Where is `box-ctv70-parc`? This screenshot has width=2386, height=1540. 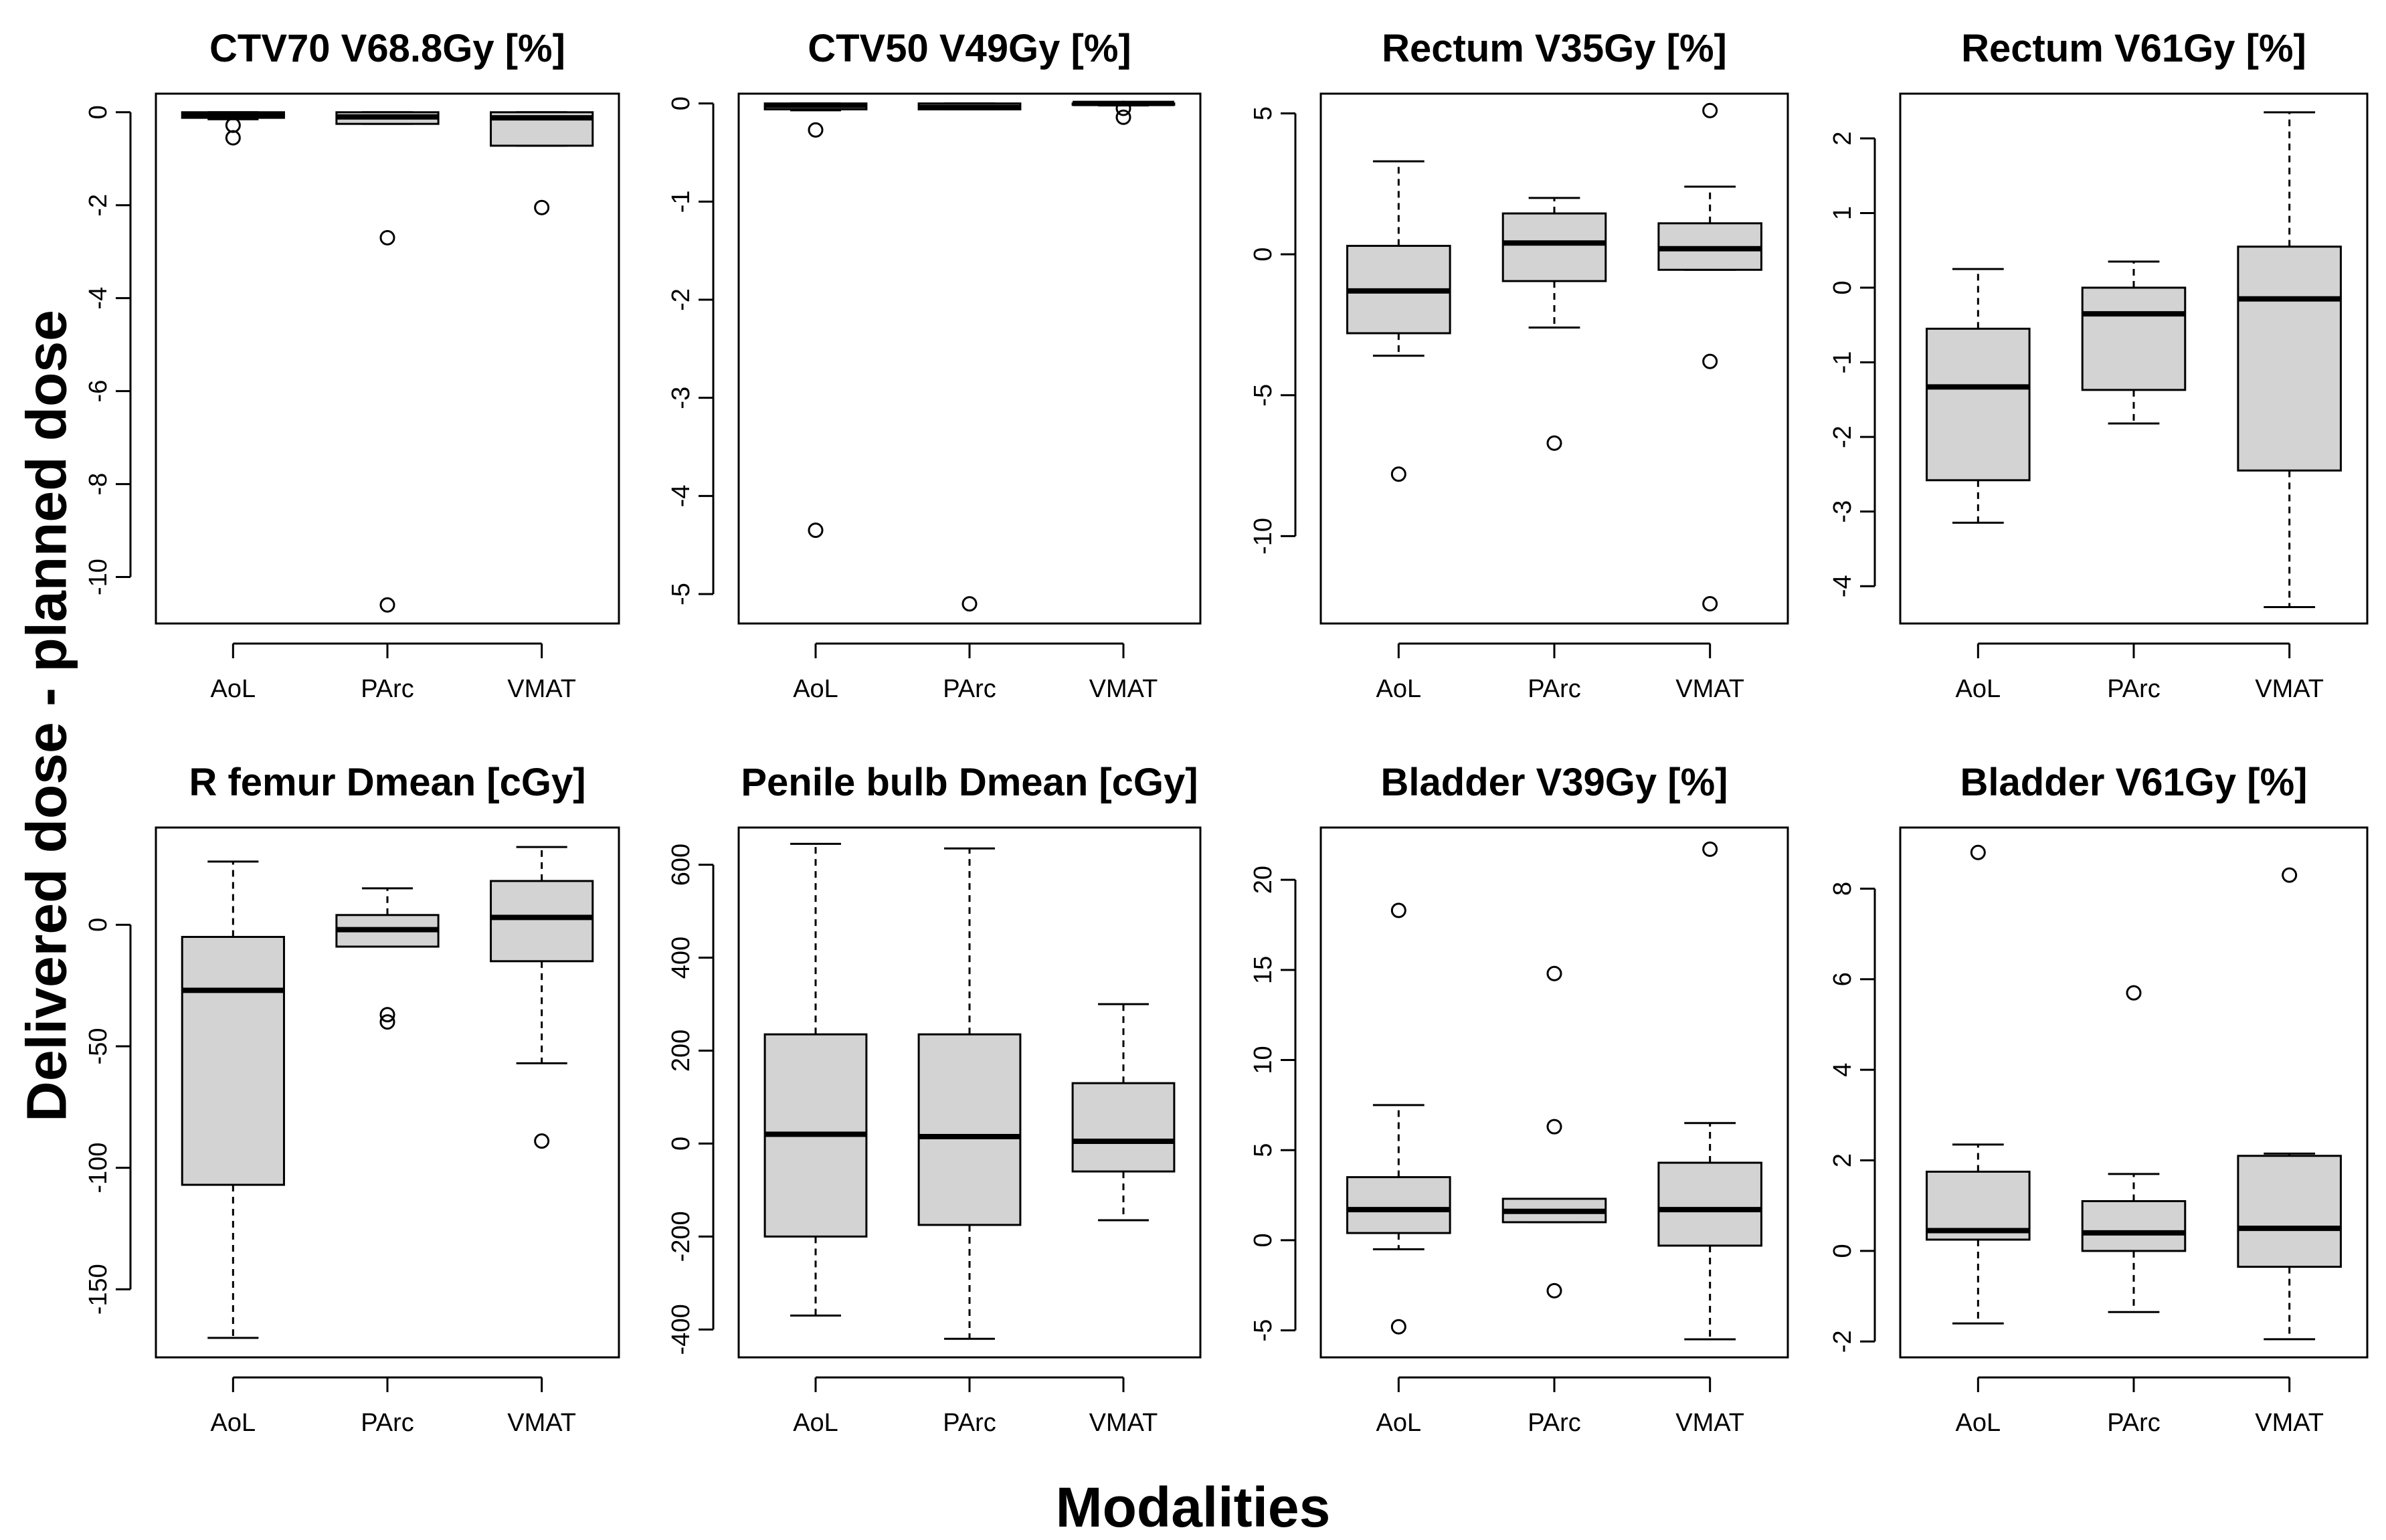 box-ctv70-parc is located at coordinates (387, 362).